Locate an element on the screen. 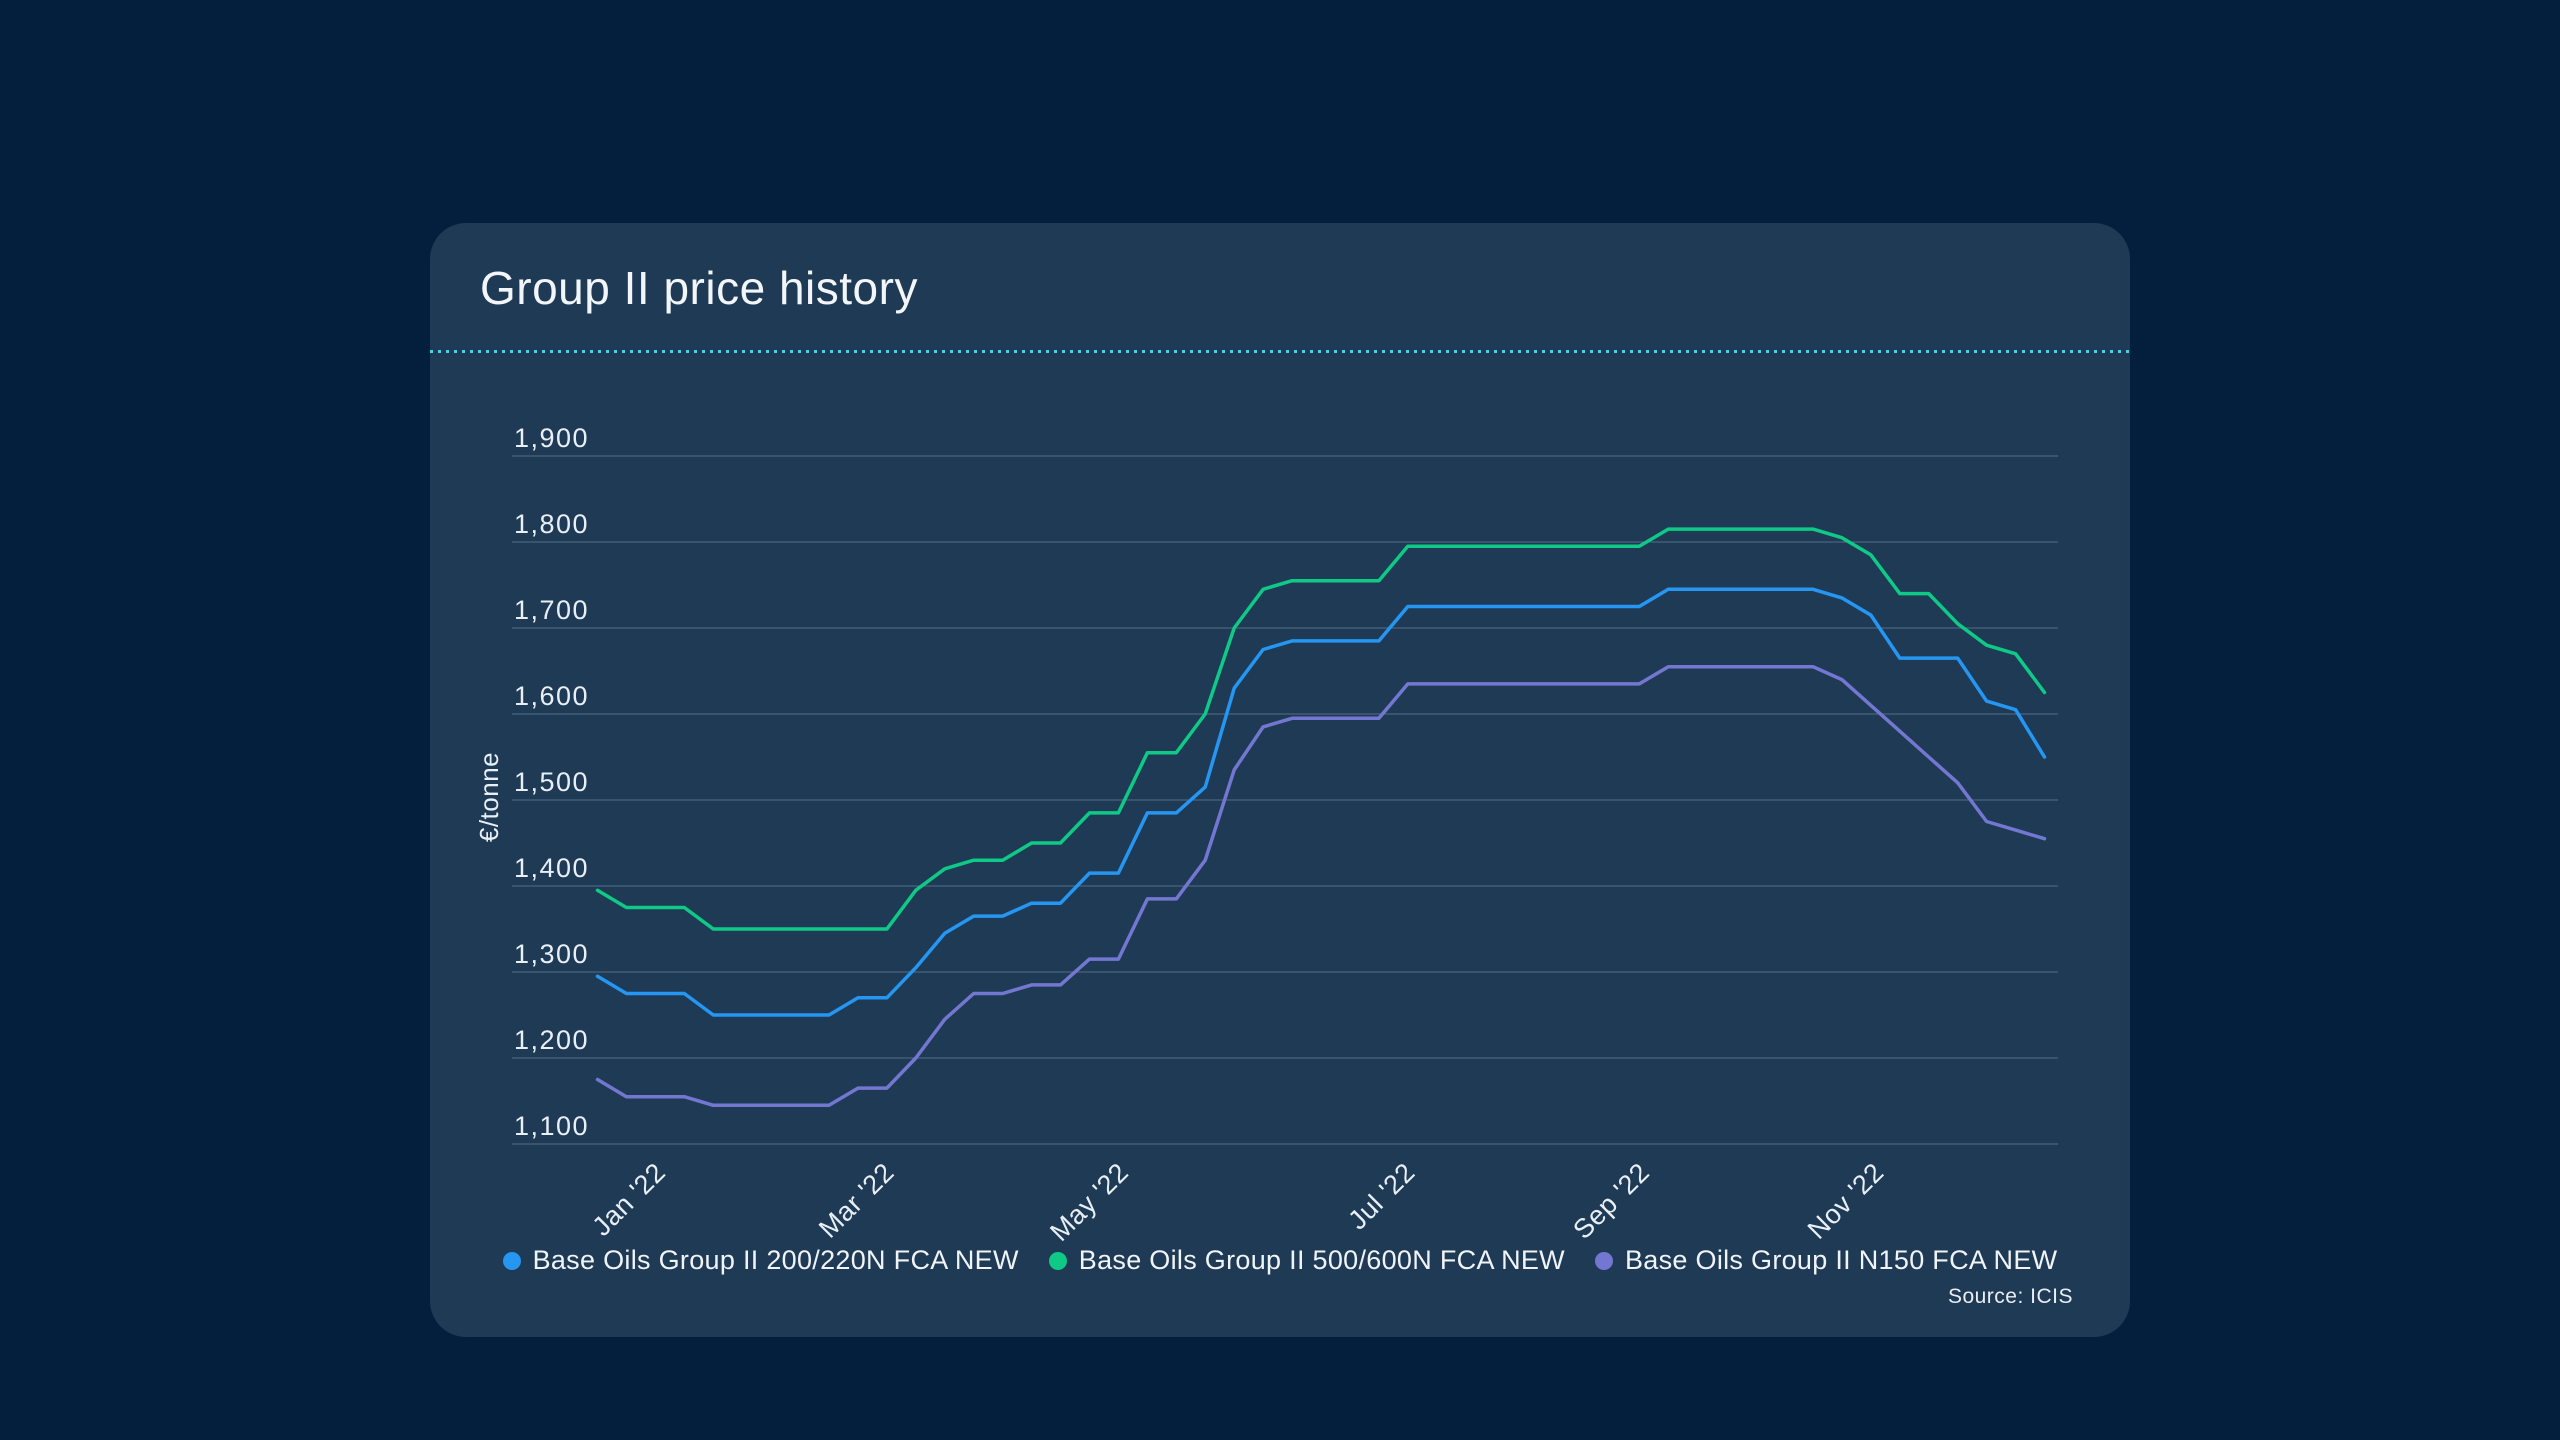 Image resolution: width=2560 pixels, height=1440 pixels. y-tick-label-1300: 1,300 is located at coordinates (551, 954).